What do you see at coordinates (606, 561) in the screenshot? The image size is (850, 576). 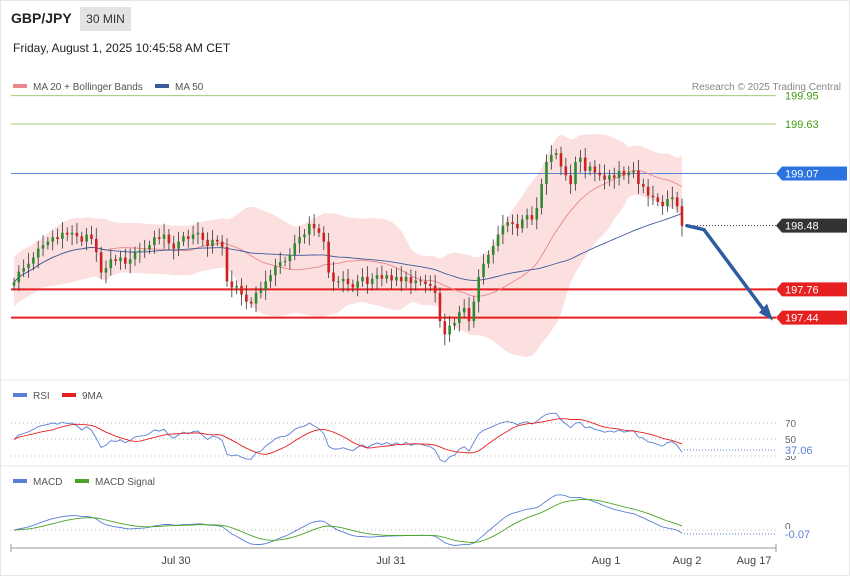 I see `x-tick-aug1: Aug 1` at bounding box center [606, 561].